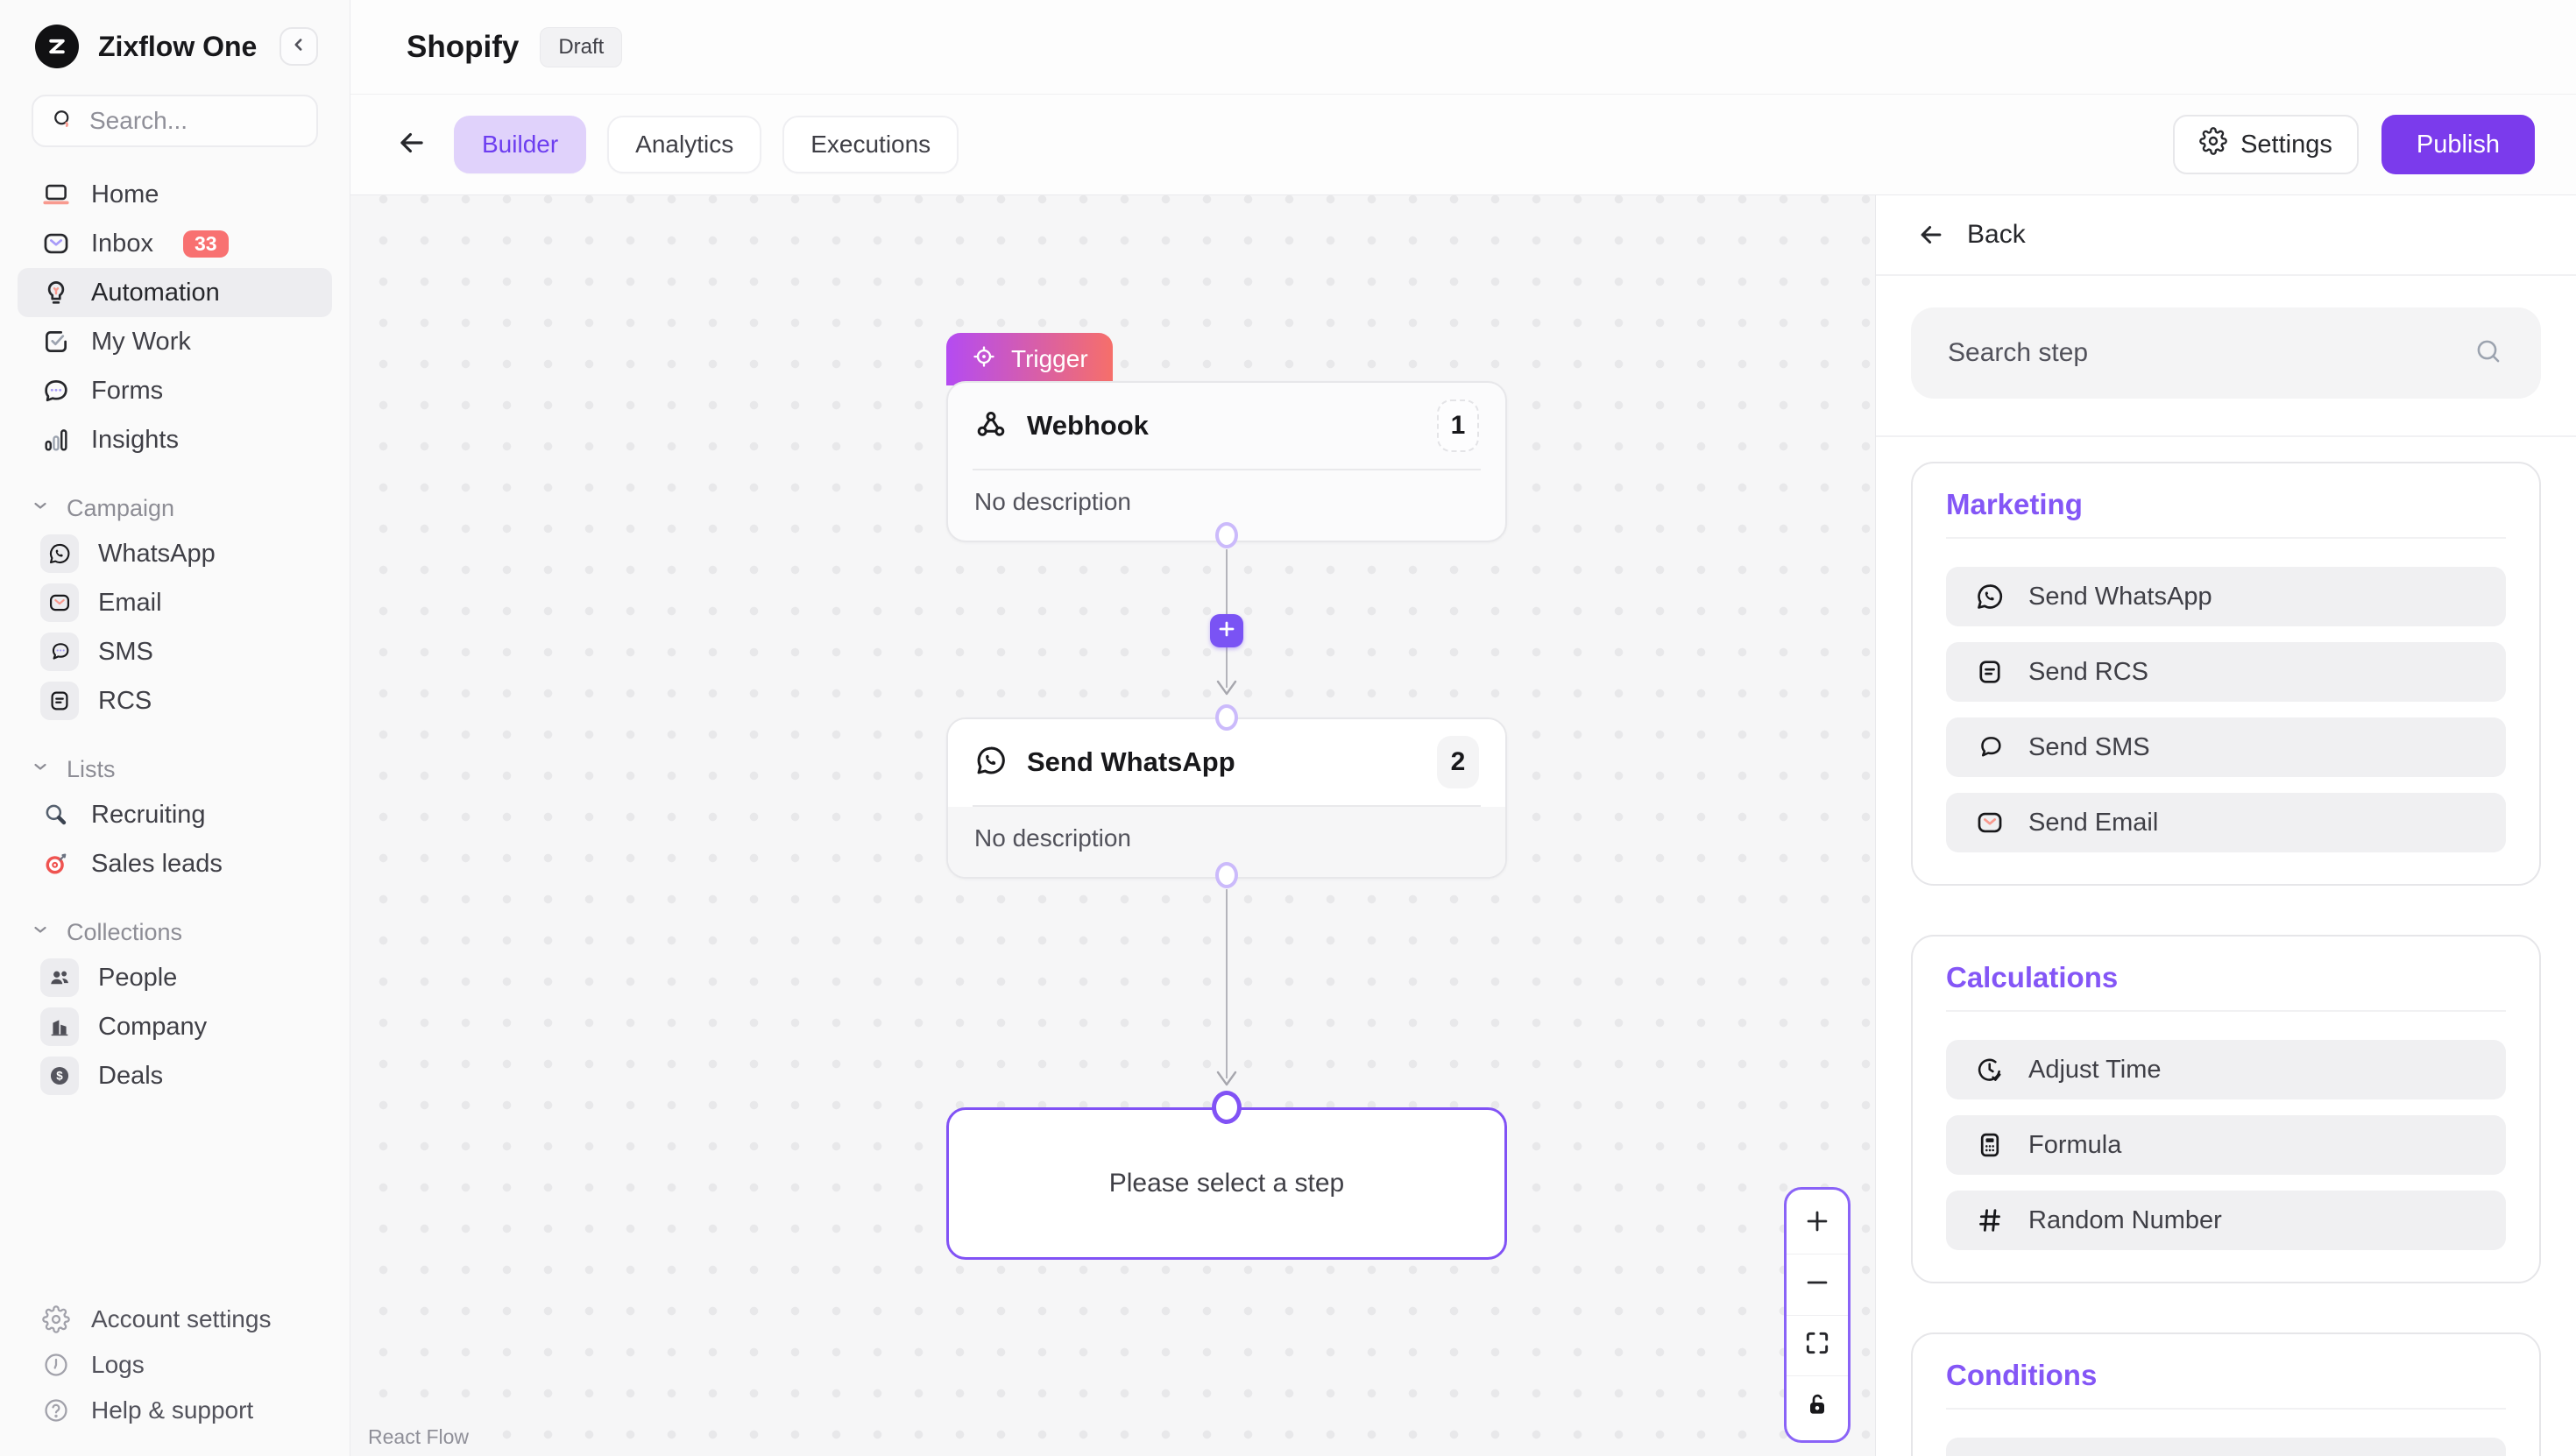 The width and height of the screenshot is (2576, 1456). What do you see at coordinates (870, 144) in the screenshot?
I see `tab-executions: Executions` at bounding box center [870, 144].